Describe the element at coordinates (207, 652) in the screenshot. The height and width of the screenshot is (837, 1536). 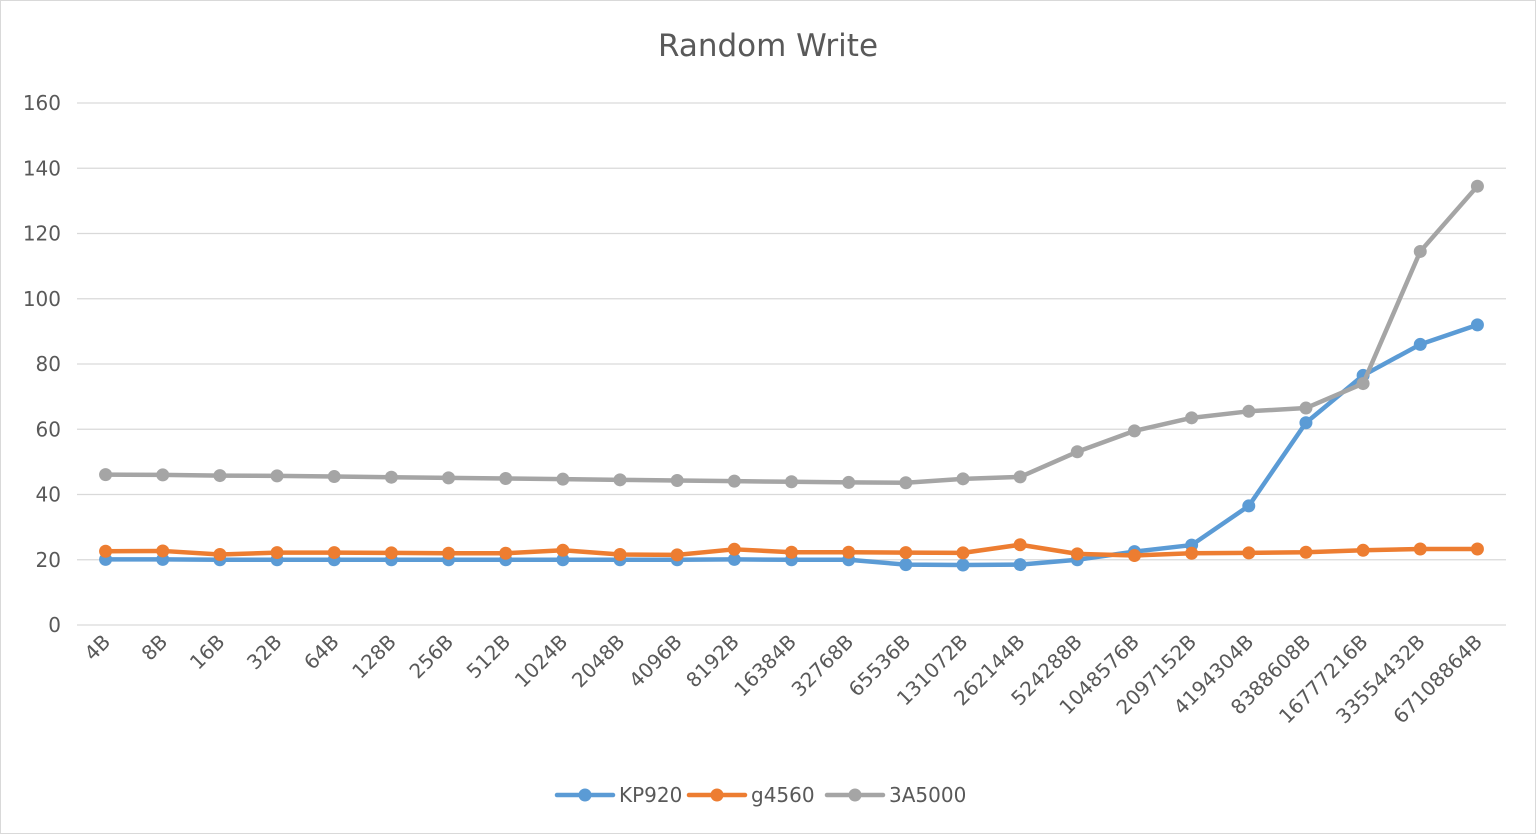
I see `x-tick-label: 16B` at that location.